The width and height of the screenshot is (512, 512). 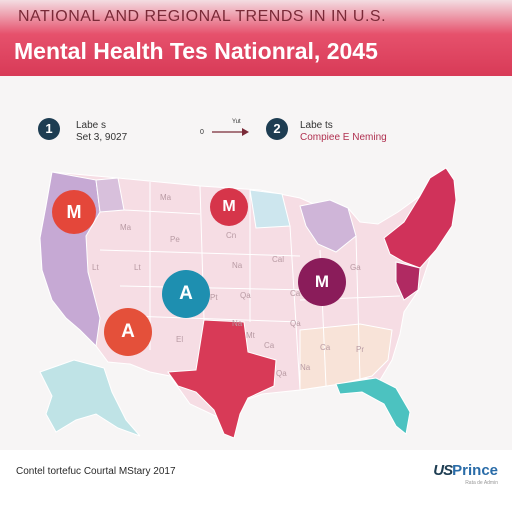 I want to click on page-title: Mental Health Tes Nationral, 2045, so click(x=196, y=51).